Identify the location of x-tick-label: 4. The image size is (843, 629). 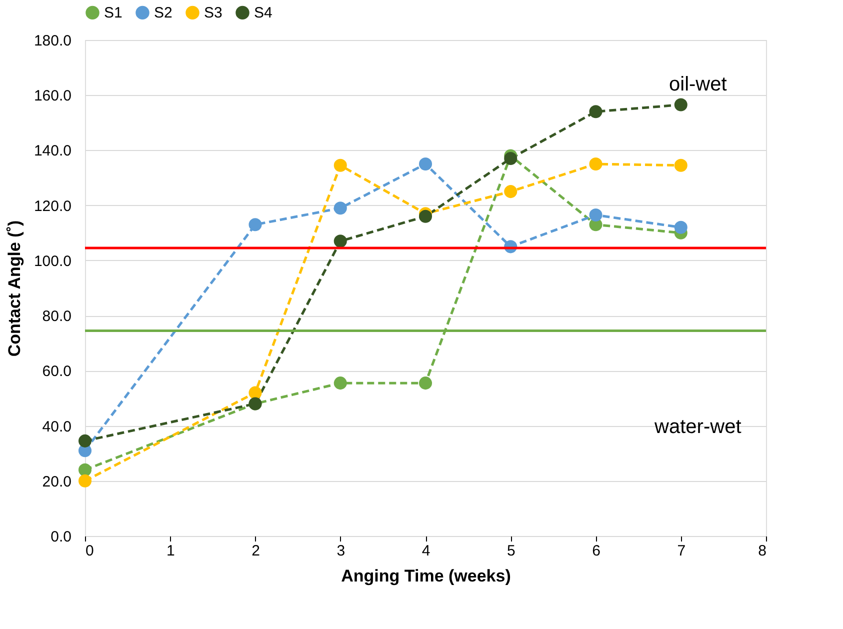
(426, 551).